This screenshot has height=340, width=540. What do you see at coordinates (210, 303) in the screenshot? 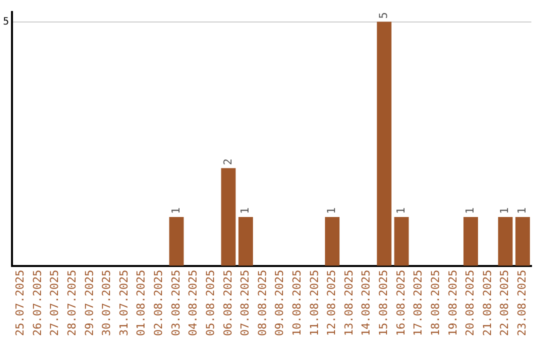
I see `x-tick-label: 05.08.2025` at bounding box center [210, 303].